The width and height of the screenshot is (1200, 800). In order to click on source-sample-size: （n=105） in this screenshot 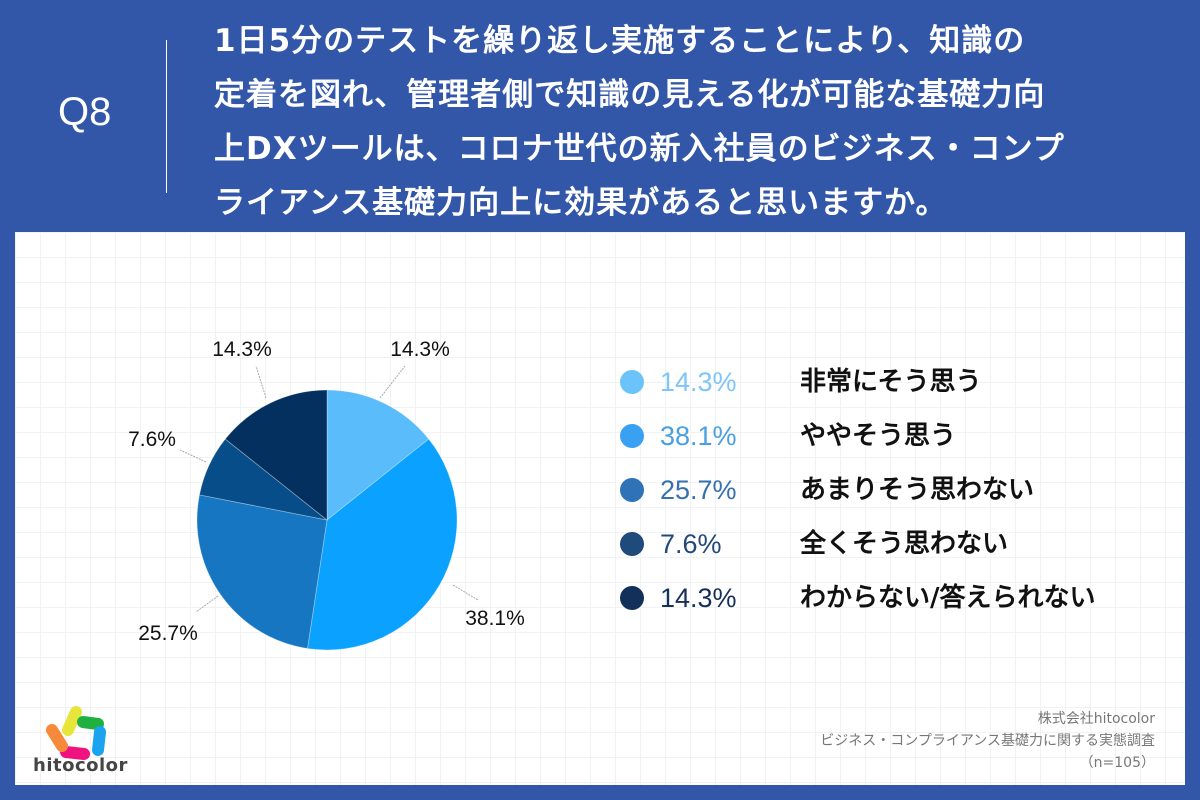, I will do `click(1117, 763)`.